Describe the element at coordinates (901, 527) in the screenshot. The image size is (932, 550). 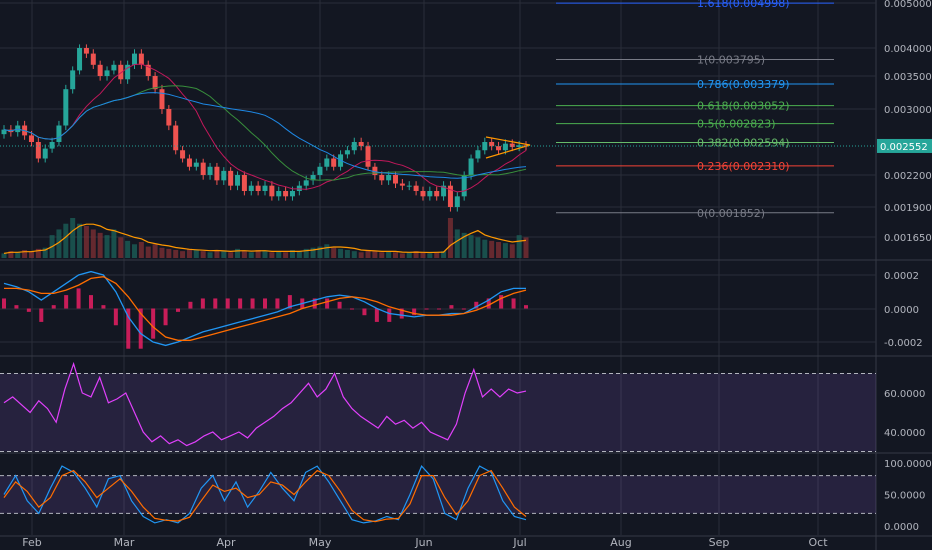
I see `stoch-tick-label: 0.0000` at that location.